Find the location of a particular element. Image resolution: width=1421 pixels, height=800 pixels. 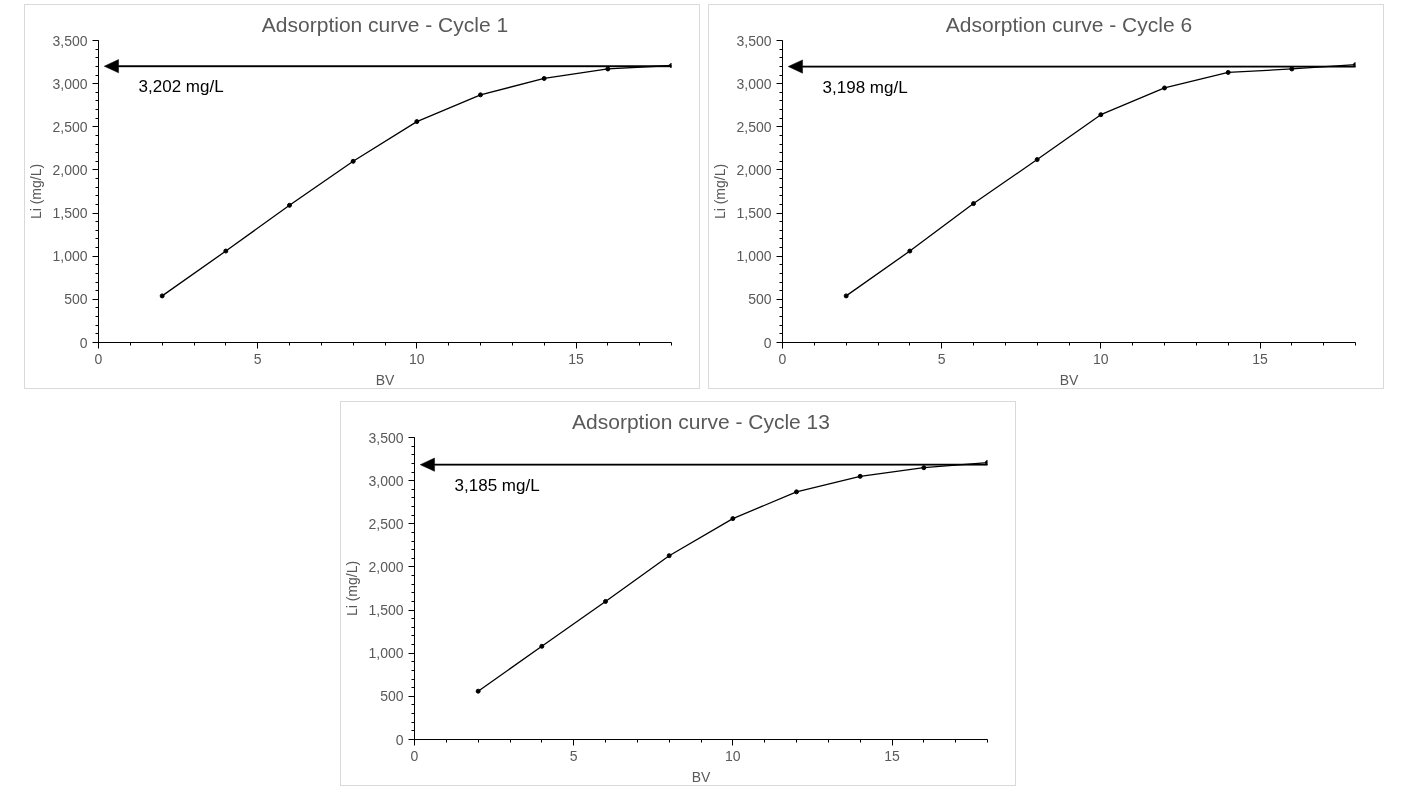

ref-line-label: 3,202 mg/L is located at coordinates (181, 87).